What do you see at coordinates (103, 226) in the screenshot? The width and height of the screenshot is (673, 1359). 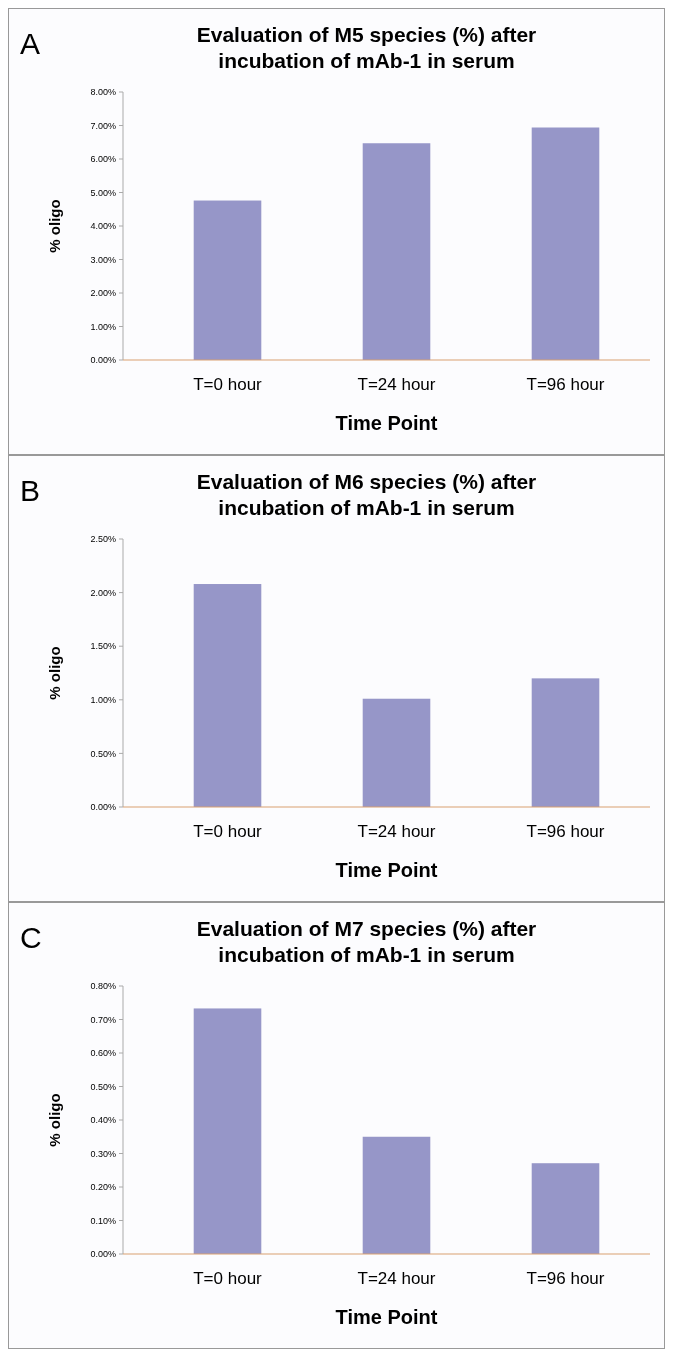 I see `y-tick-label: 4.00%` at bounding box center [103, 226].